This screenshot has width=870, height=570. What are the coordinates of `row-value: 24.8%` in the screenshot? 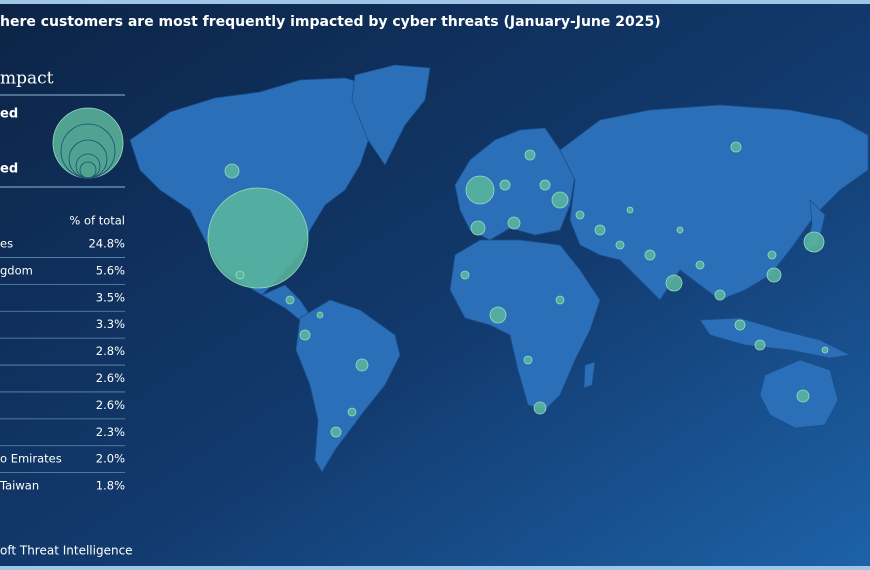 It's located at (106, 244).